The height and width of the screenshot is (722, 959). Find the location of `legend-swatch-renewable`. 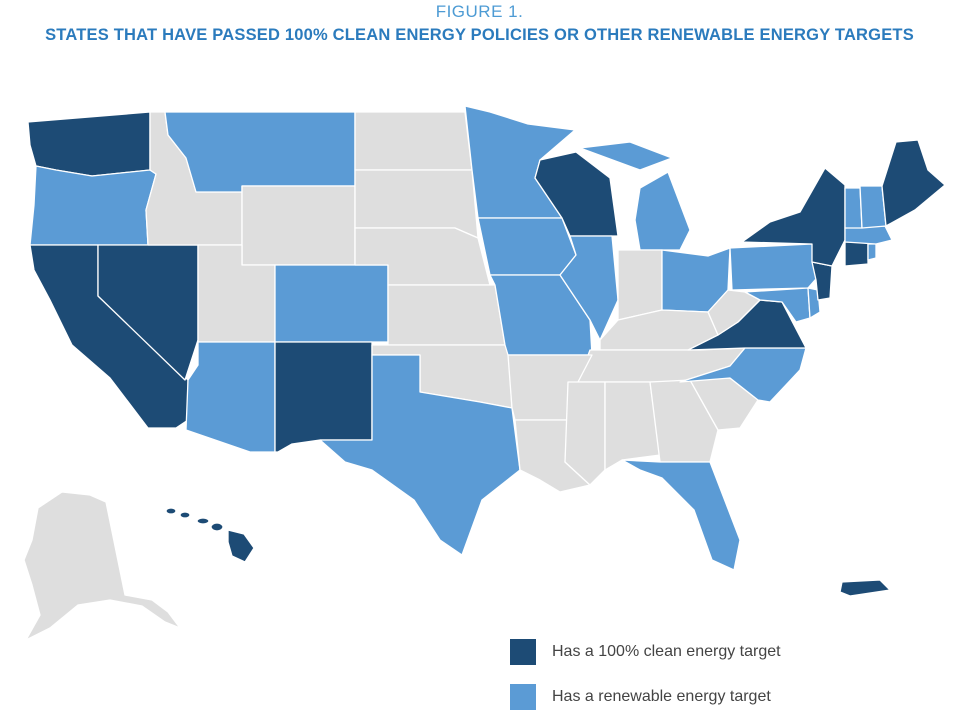

legend-swatch-renewable is located at coordinates (523, 697).